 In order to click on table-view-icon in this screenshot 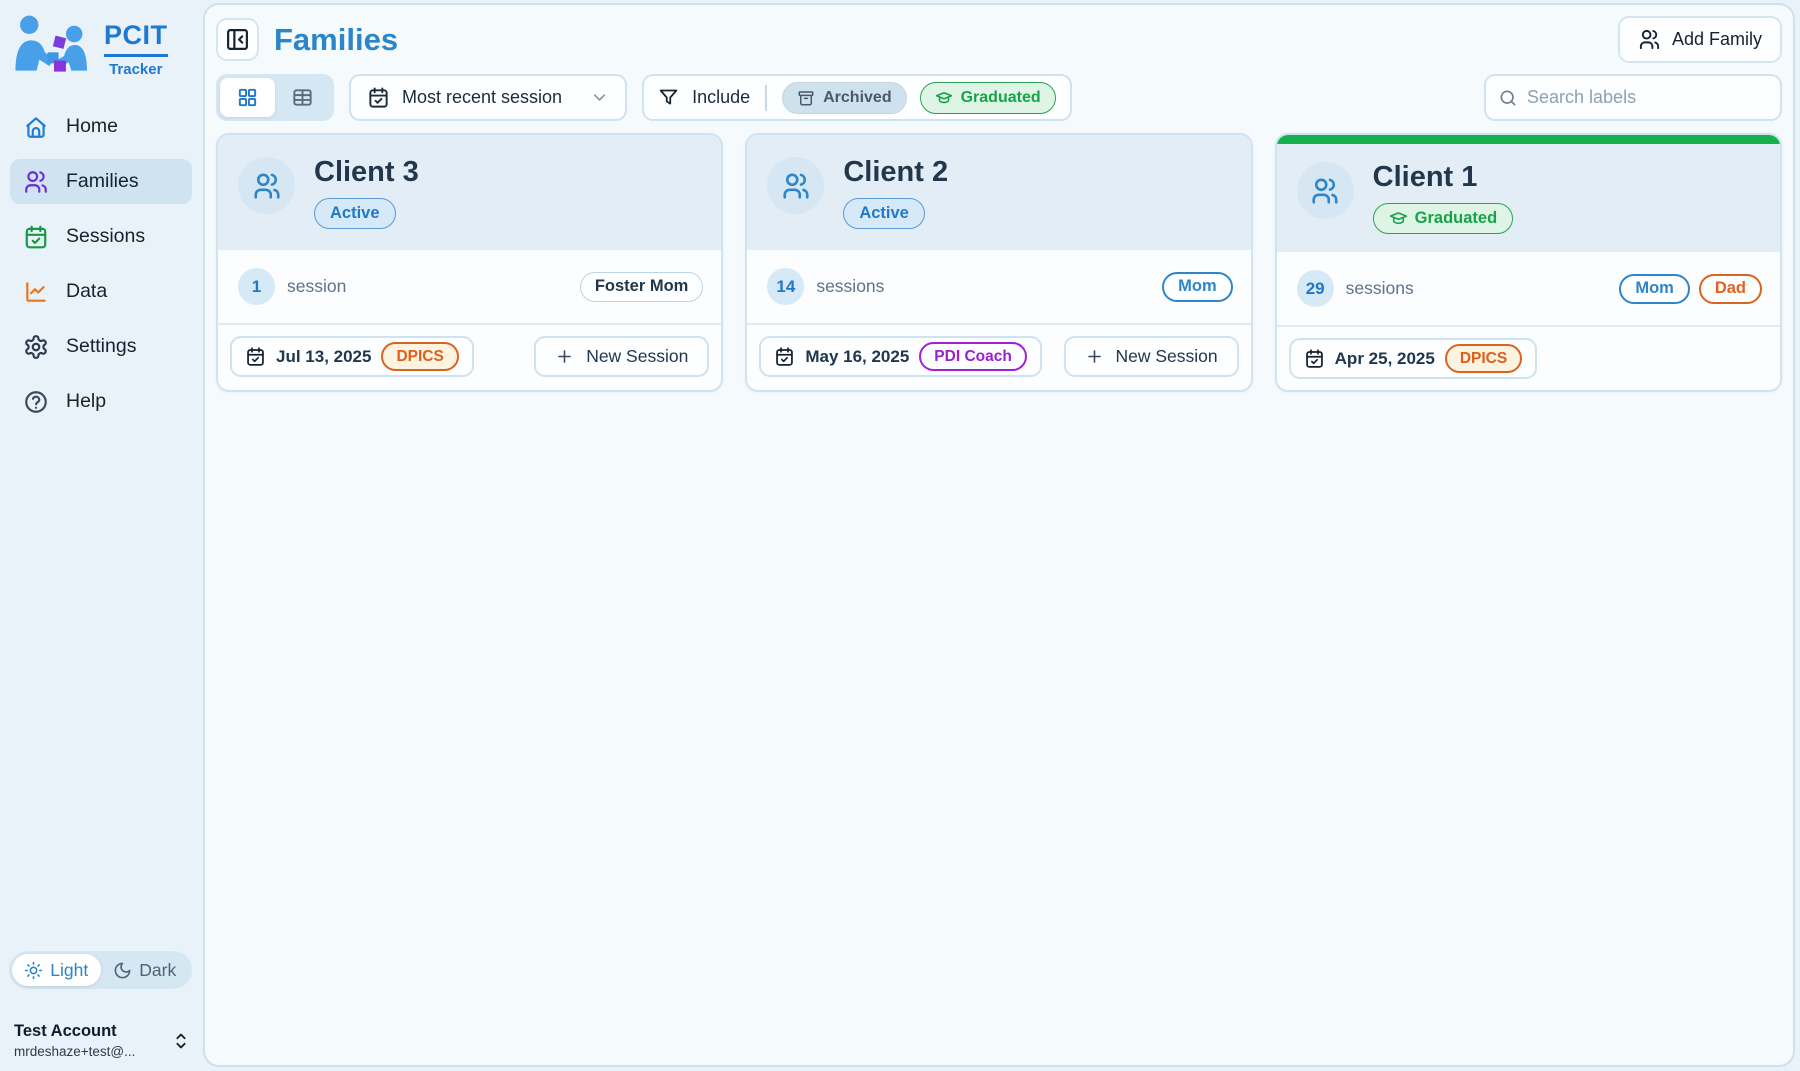, I will do `click(302, 97)`.